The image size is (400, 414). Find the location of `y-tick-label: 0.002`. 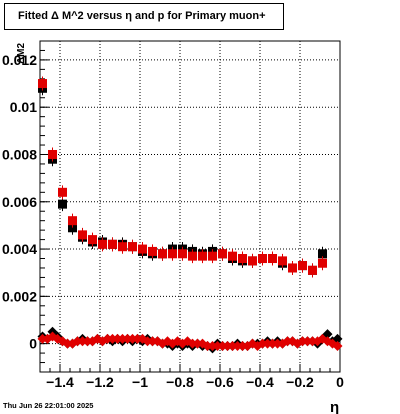

y-tick-label: 0.002 is located at coordinates (19, 296).